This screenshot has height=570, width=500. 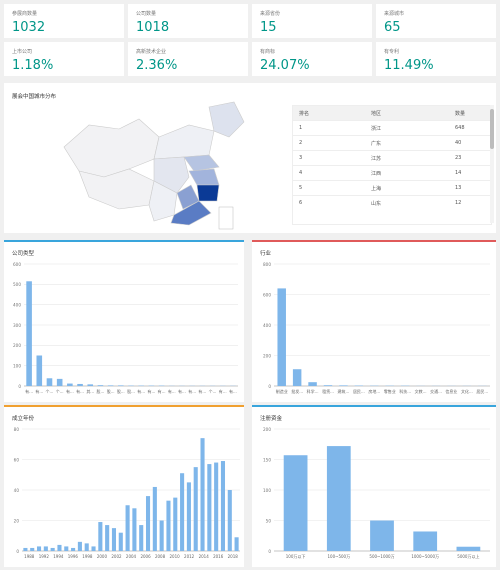 I want to click on table-row: 4 江西 14, so click(x=392, y=173).